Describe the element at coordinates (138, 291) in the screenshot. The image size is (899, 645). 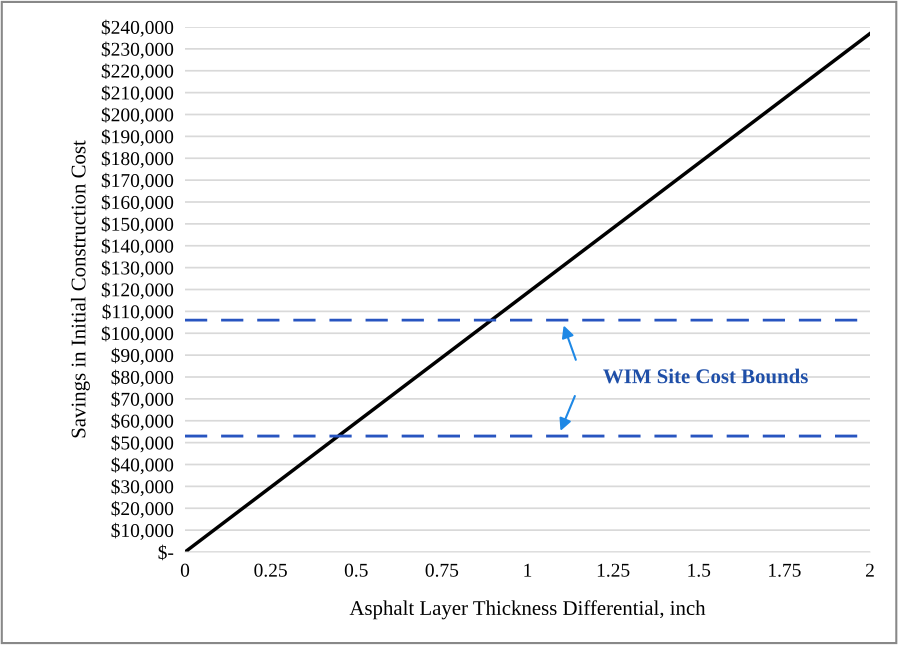
I see `y-tick-label: $120,000` at that location.